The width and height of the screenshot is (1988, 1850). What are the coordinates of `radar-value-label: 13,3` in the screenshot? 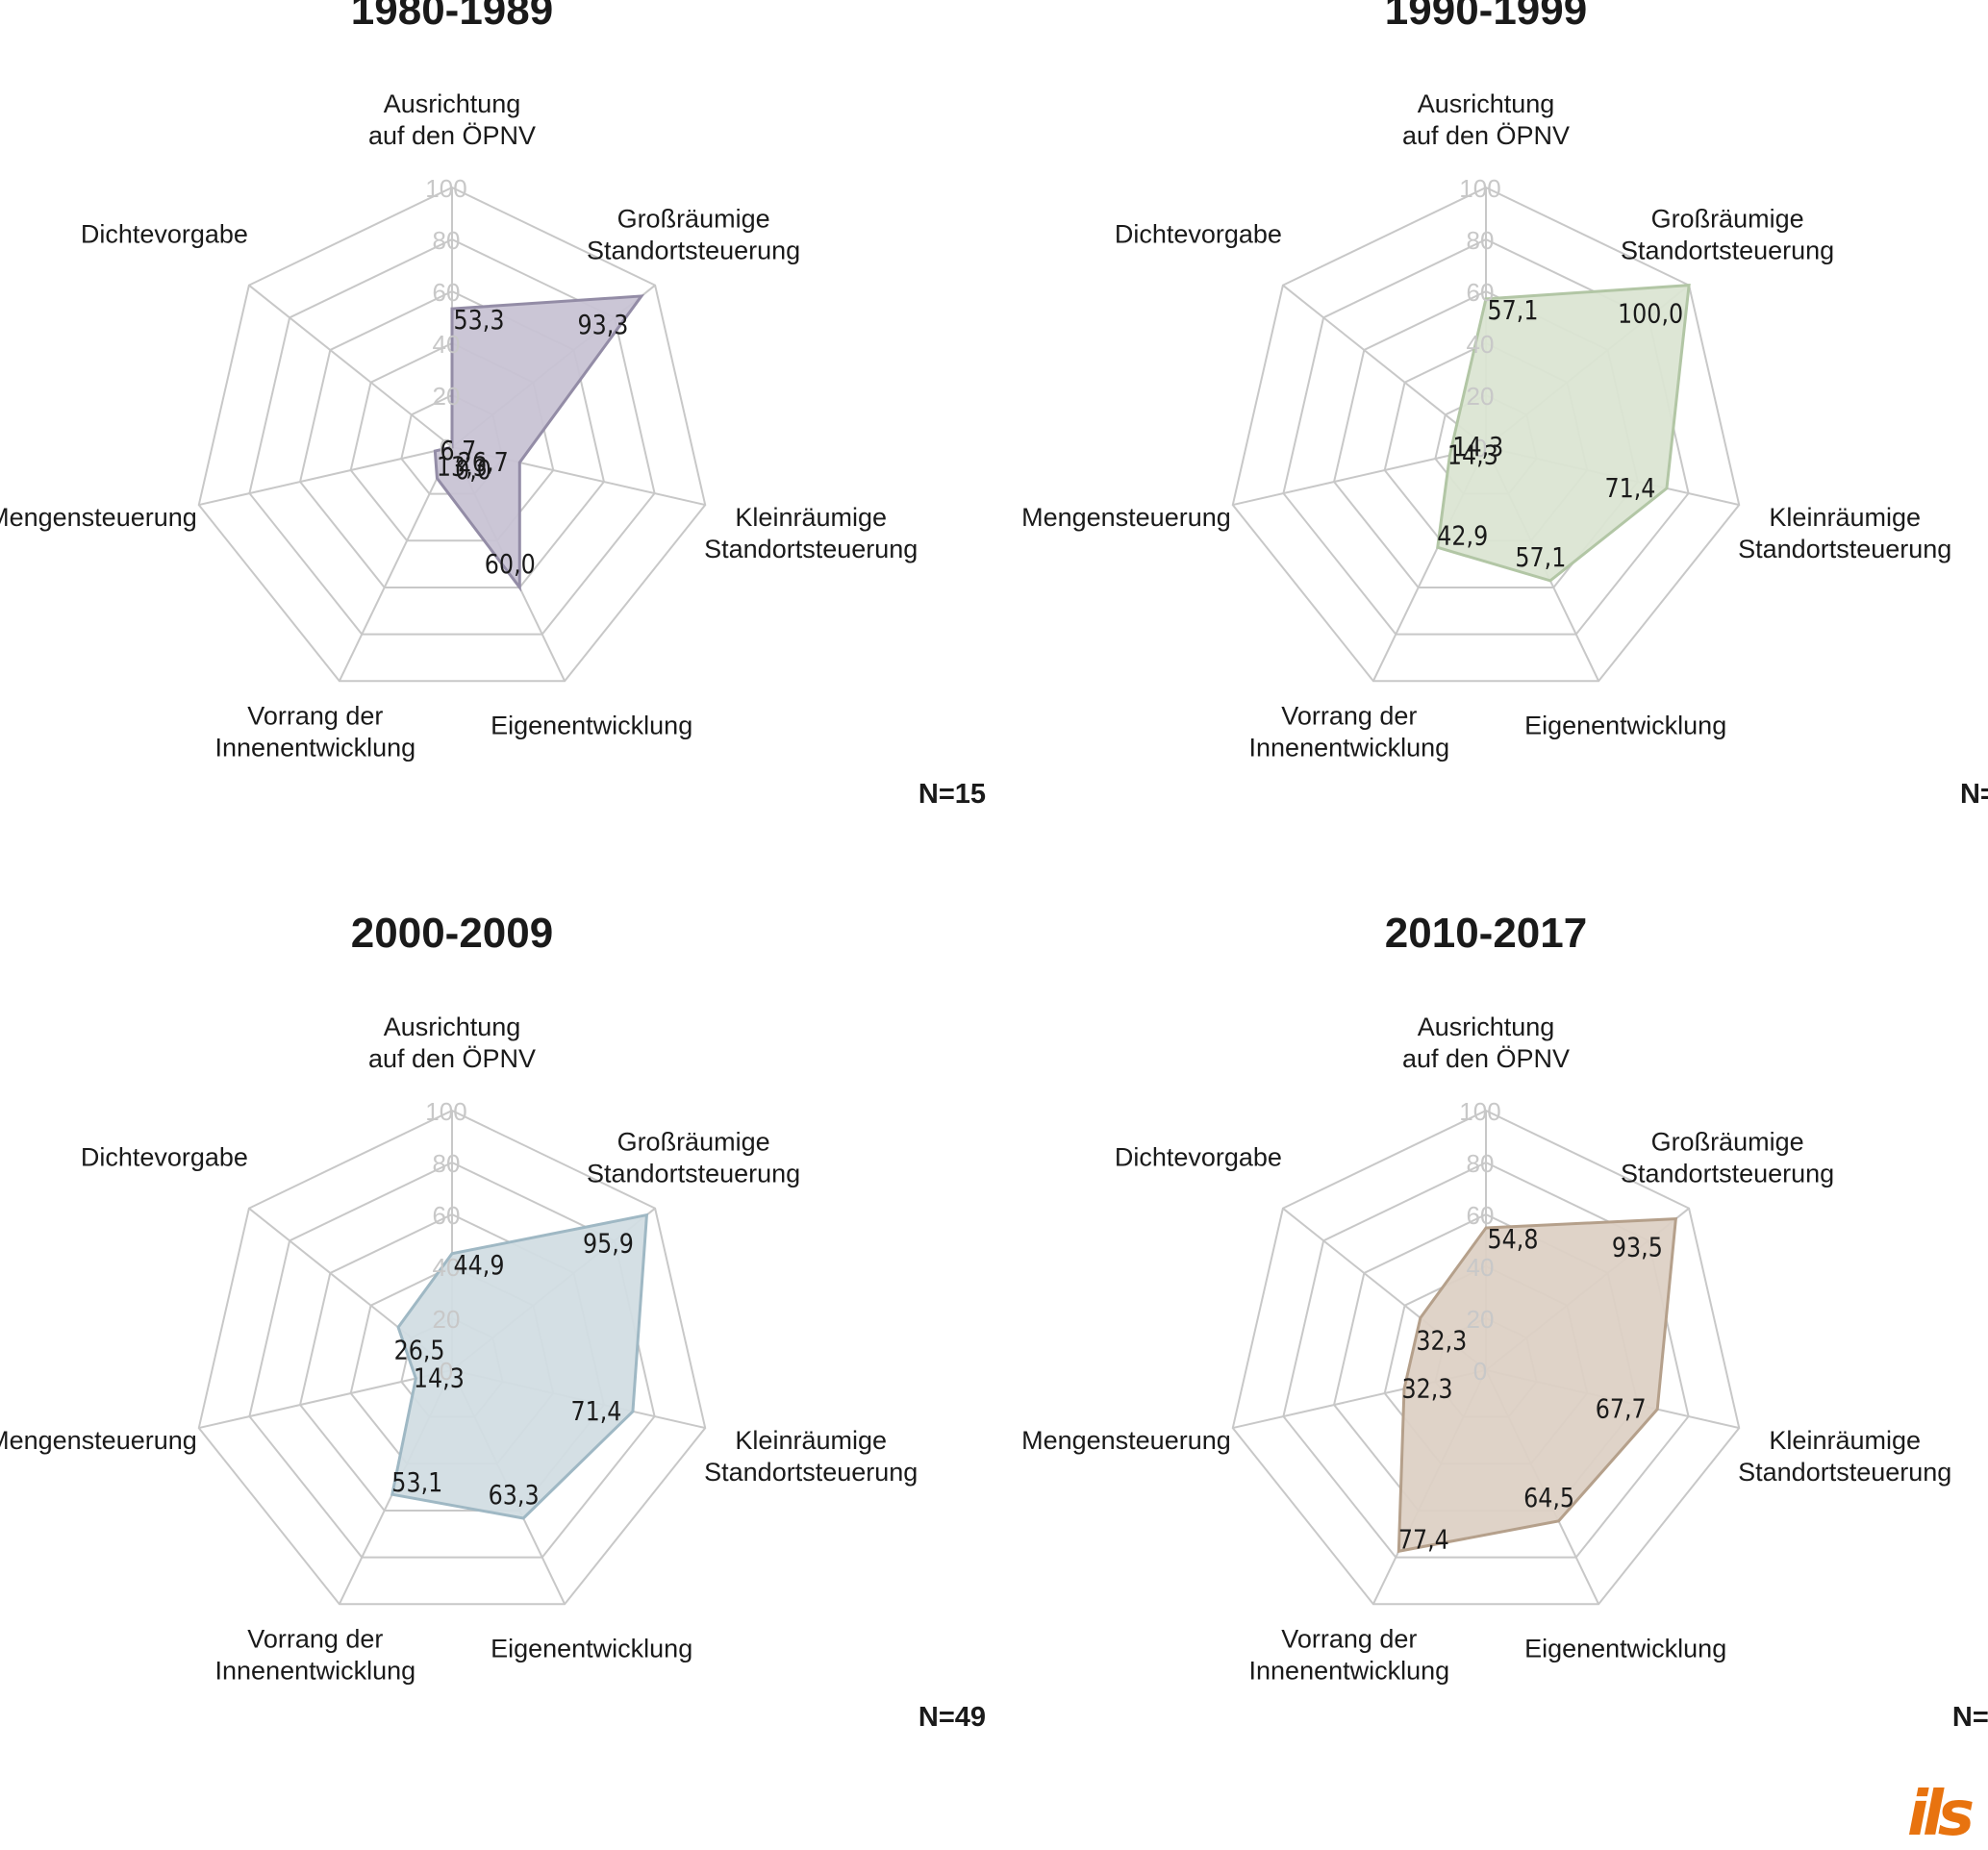 It's located at (462, 467).